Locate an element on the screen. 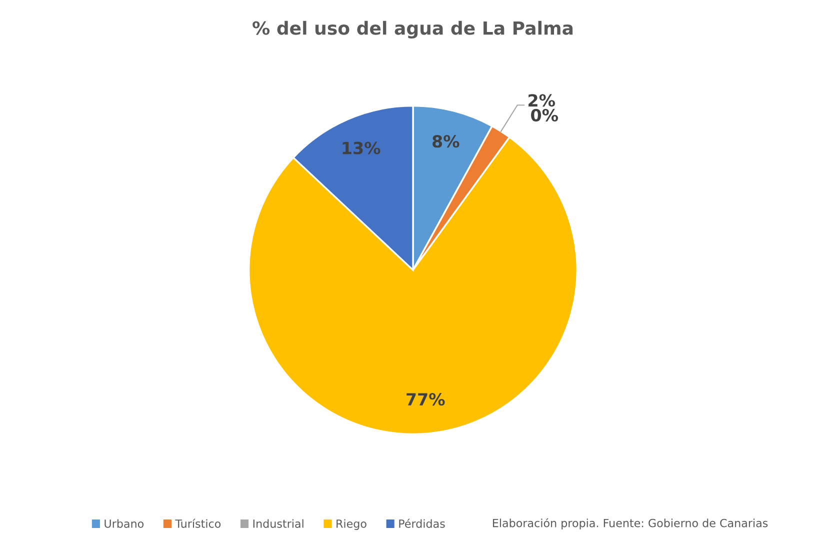 The height and width of the screenshot is (540, 826). chart-title: % del uso del agua de La Palma is located at coordinates (412, 29).